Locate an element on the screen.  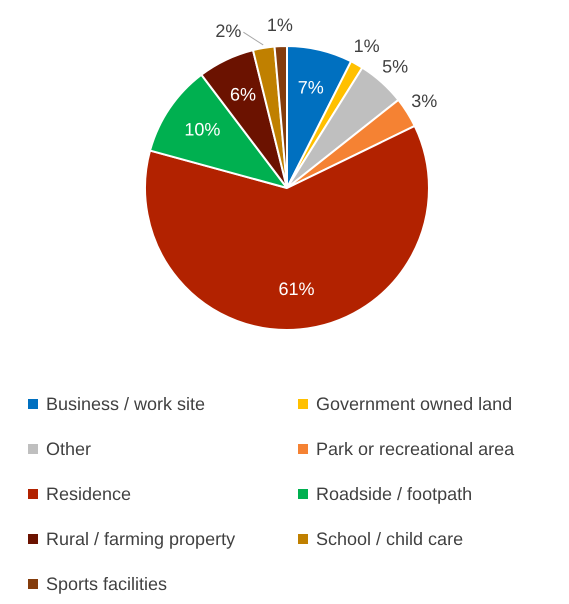
data-label: 61% is located at coordinates (296, 288).